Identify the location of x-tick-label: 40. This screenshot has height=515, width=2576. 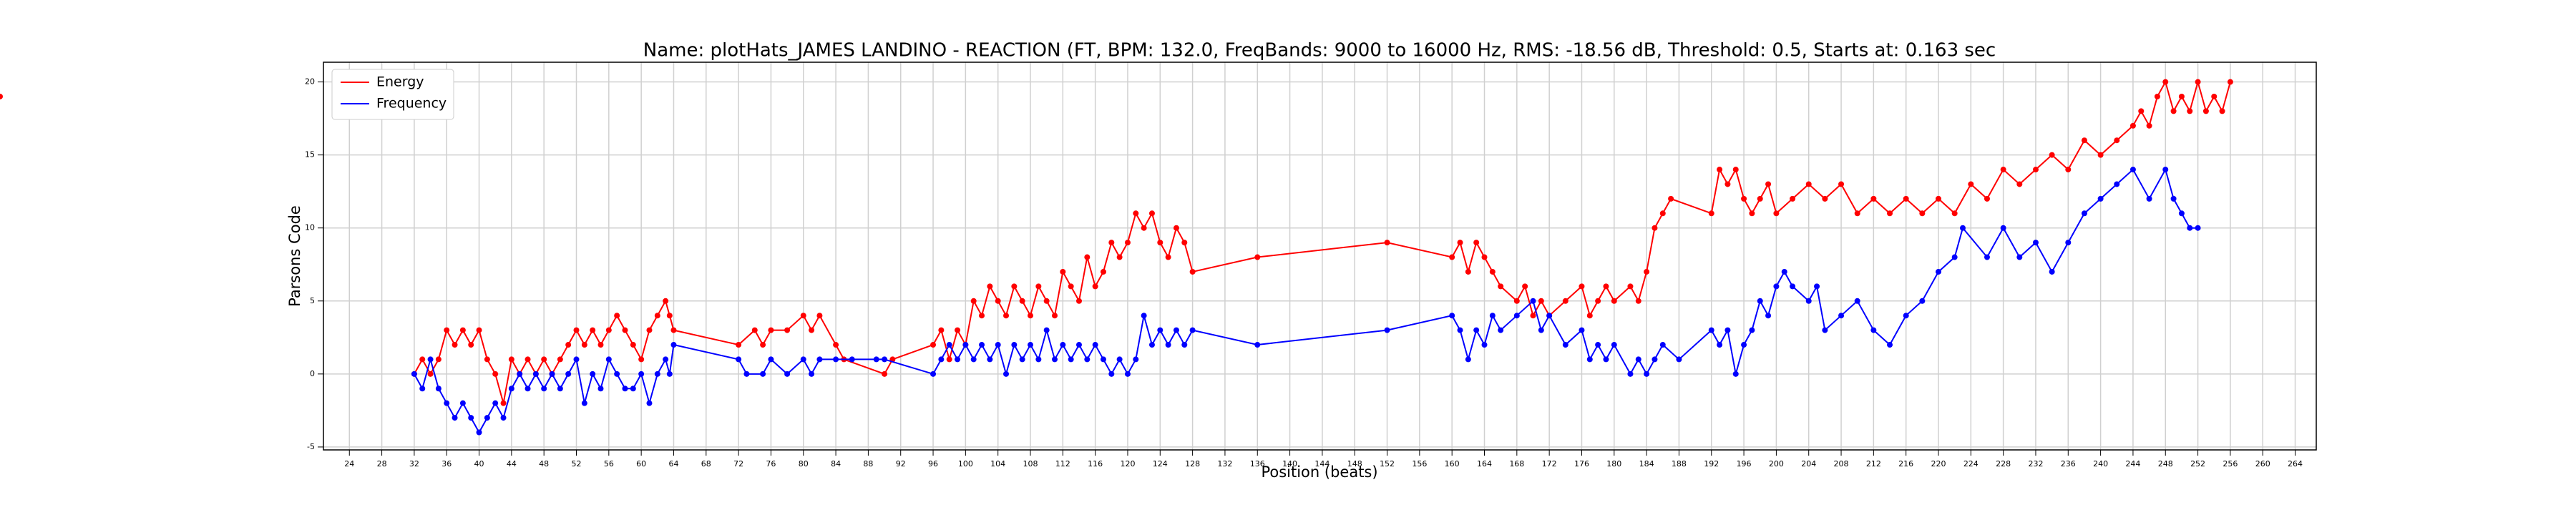
(479, 464).